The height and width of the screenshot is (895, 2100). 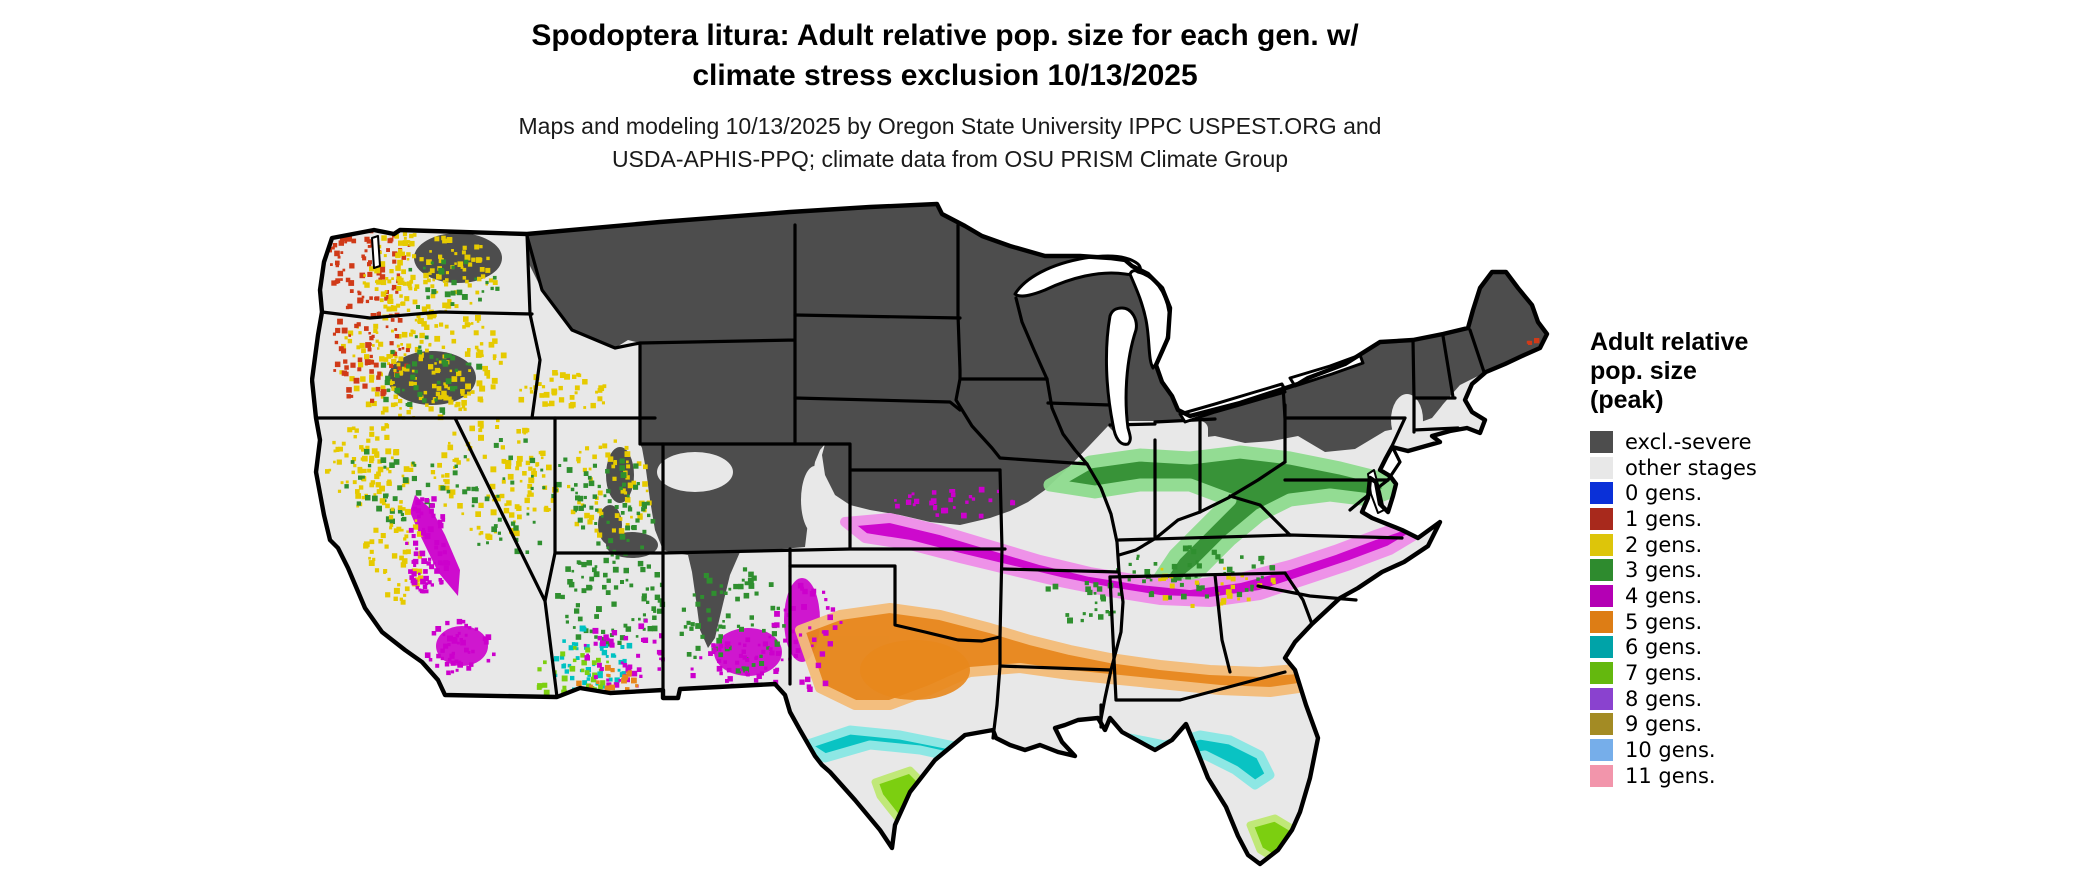 What do you see at coordinates (1720, 725) in the screenshot?
I see `legend-item-11: 9 gens.` at bounding box center [1720, 725].